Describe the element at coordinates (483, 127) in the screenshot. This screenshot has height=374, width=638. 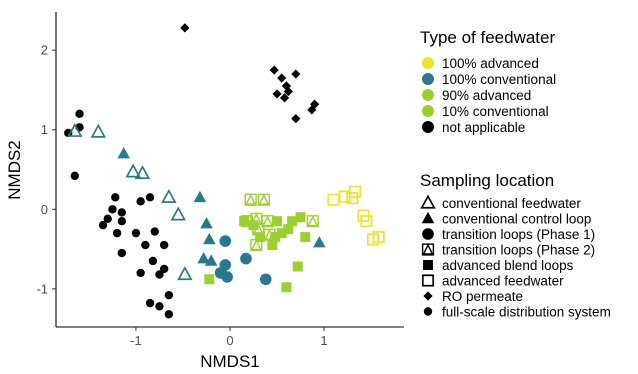
I see `legend-color-label-not_applicable: not applicable` at that location.